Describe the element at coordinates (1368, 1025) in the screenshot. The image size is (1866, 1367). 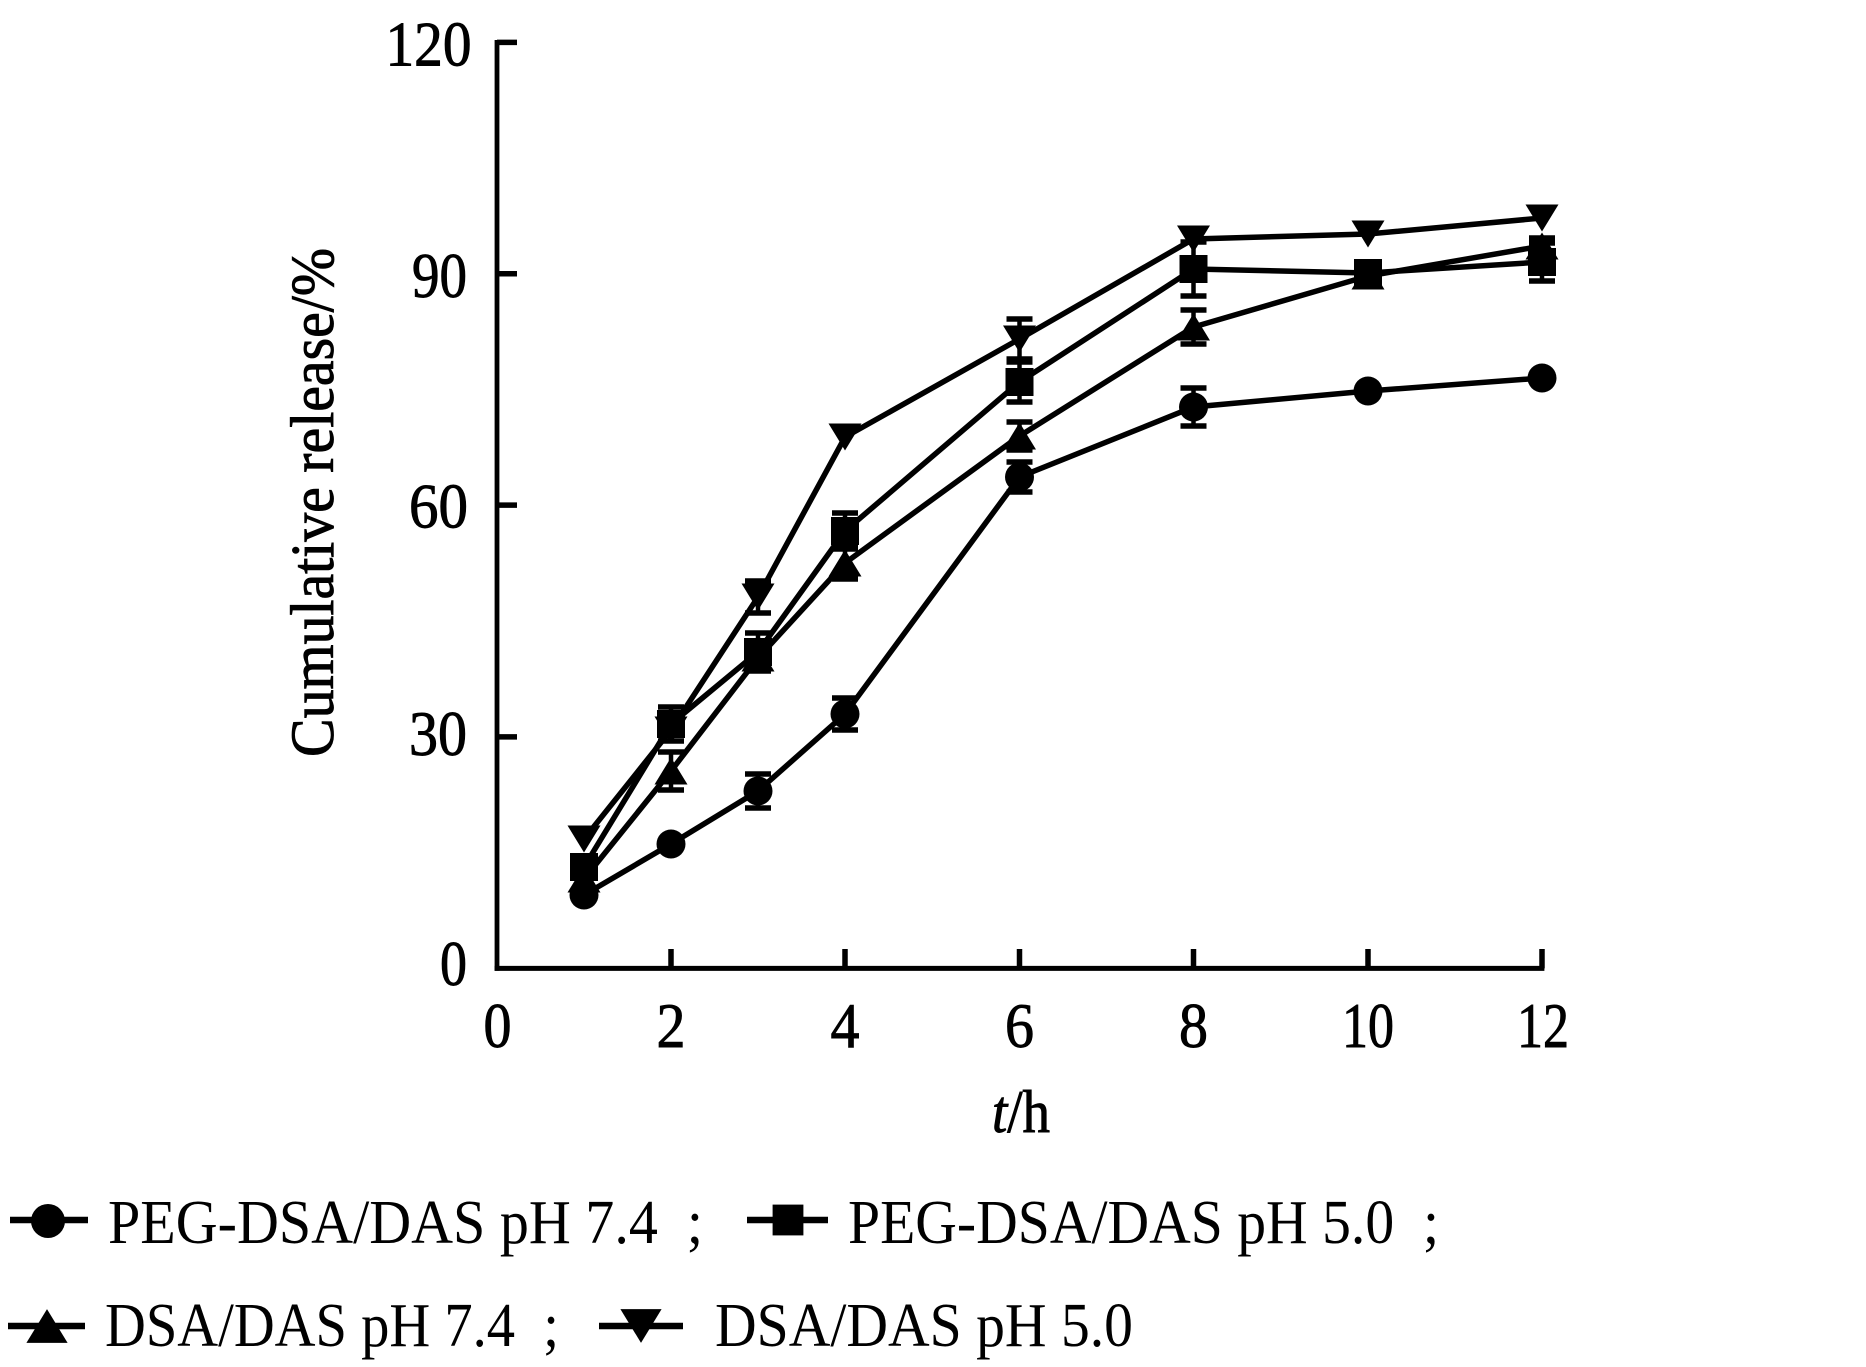
I see `svg-text: 10` at that location.